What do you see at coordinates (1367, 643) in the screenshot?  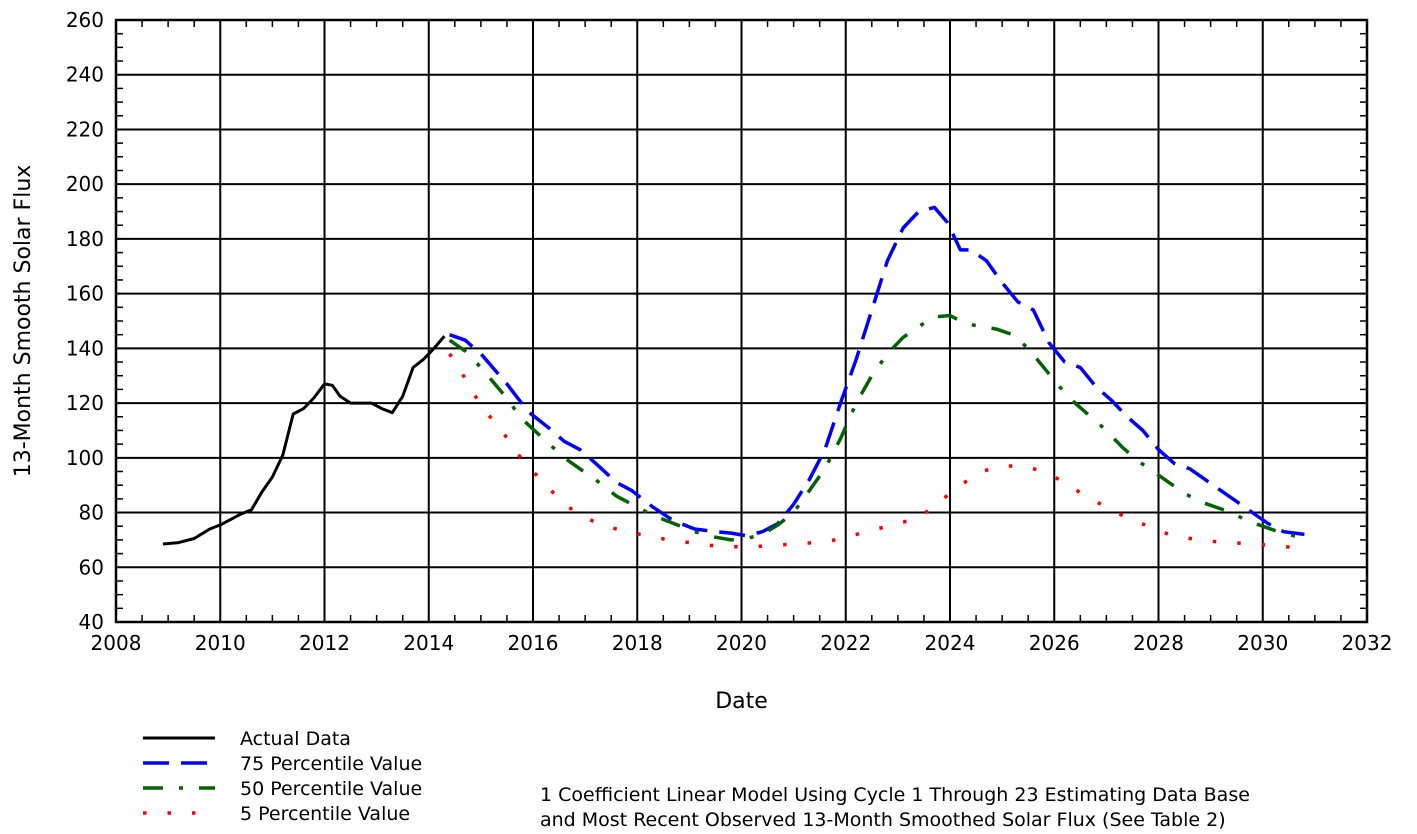 I see `x-tick-label: 2032` at bounding box center [1367, 643].